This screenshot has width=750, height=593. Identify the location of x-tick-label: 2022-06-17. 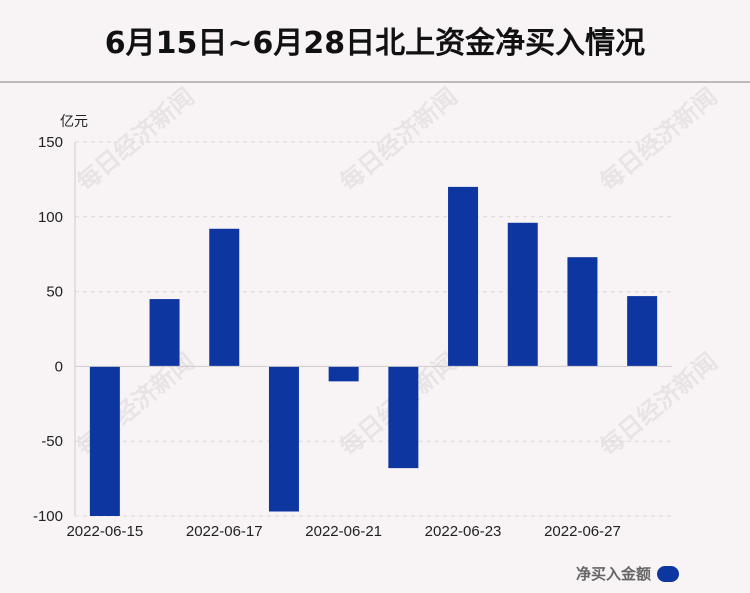
(224, 531).